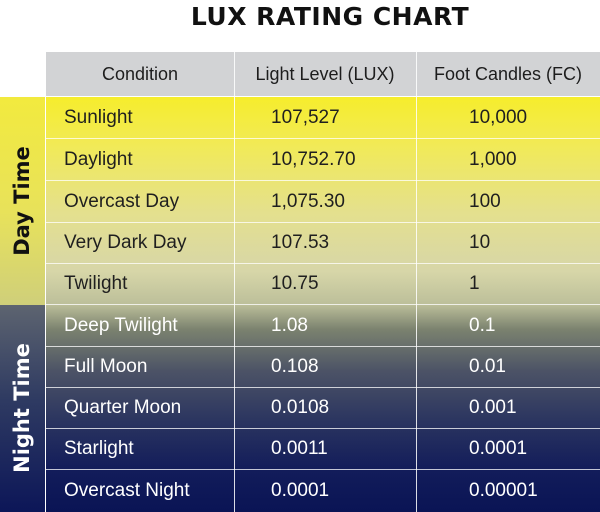 This screenshot has height=512, width=600. What do you see at coordinates (323, 367) in the screenshot?
I see `table-row: Full Moon 0.108 0.01` at bounding box center [323, 367].